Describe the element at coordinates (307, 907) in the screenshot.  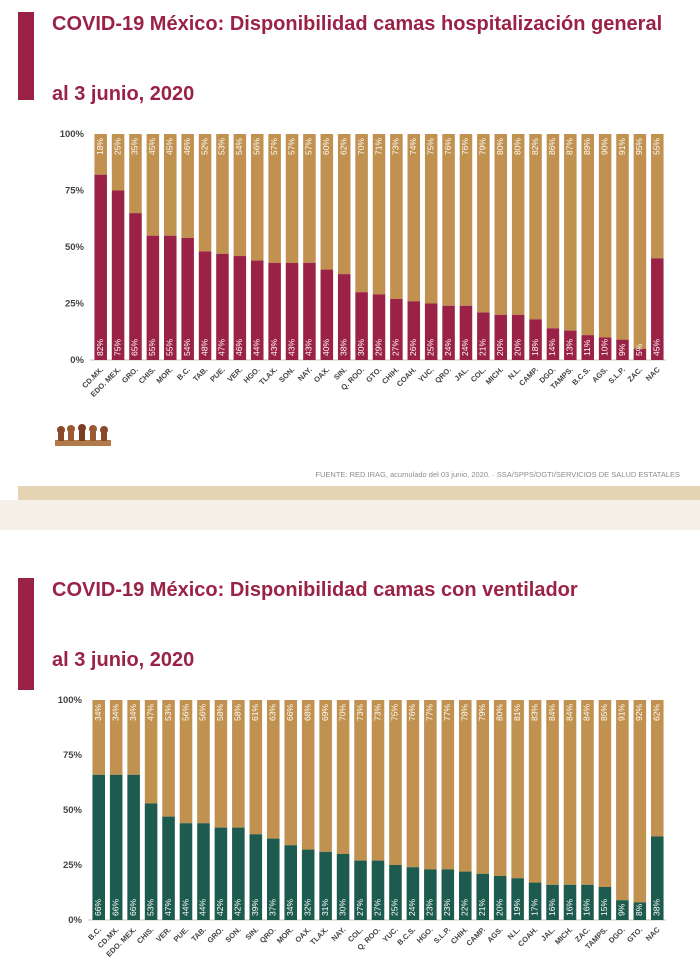
I see `bar-label-occupied: 32%` at that location.